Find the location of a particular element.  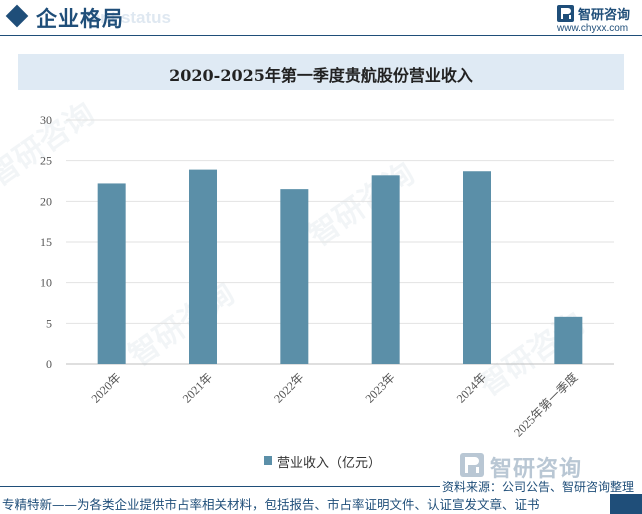

source-logo-icon is located at coordinates (472, 465).